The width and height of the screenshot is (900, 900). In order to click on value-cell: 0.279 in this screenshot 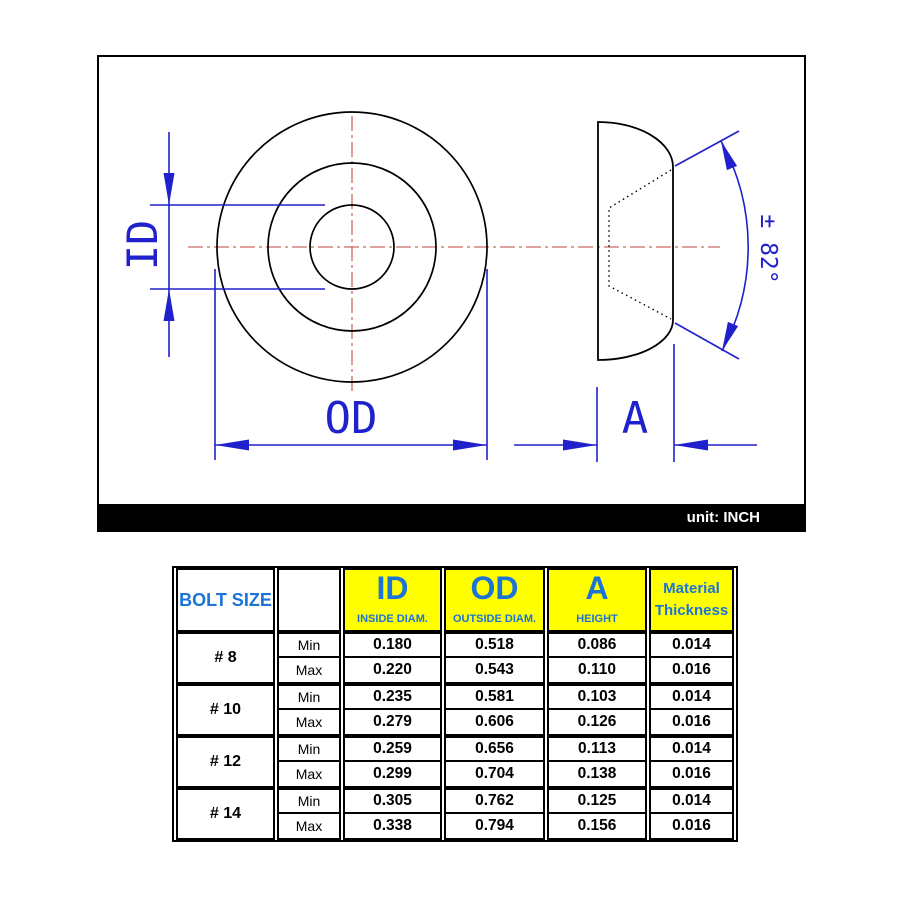, I will do `click(392, 723)`.